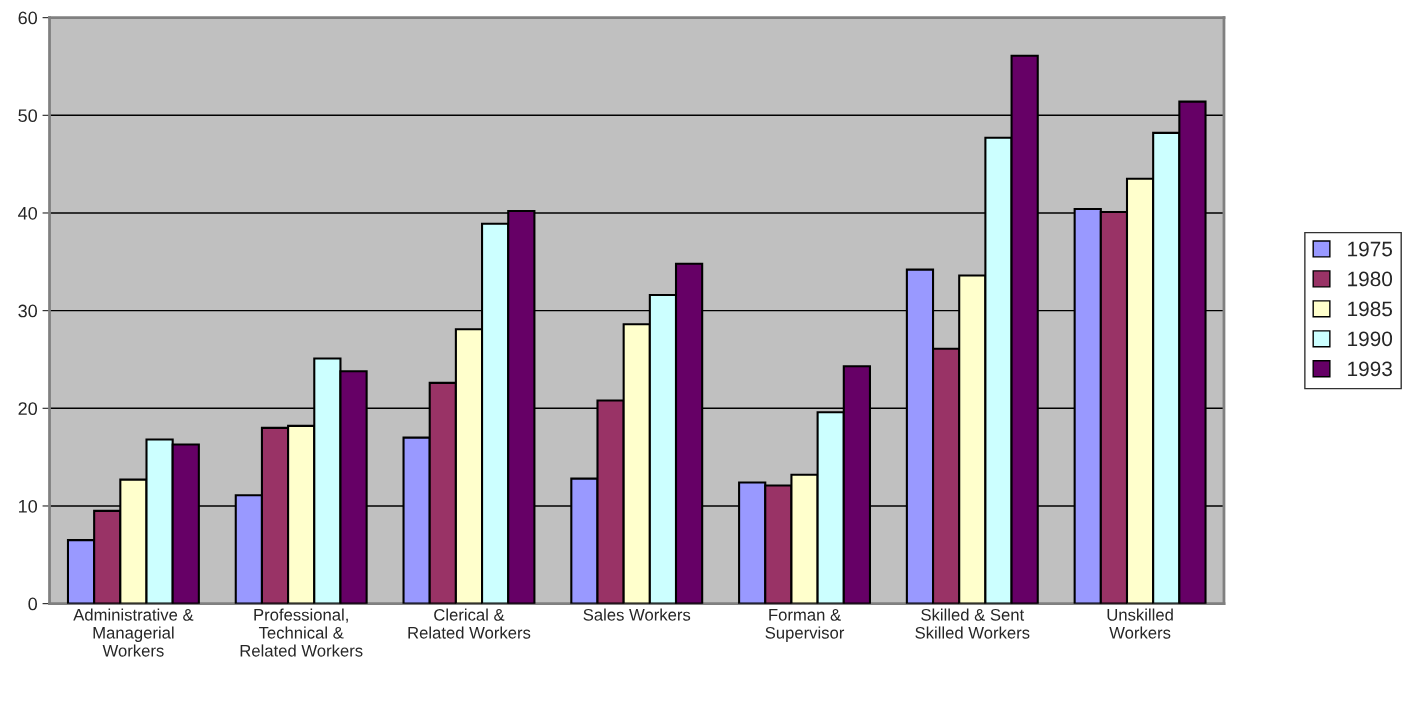 This screenshot has height=706, width=1415. I want to click on y-tick-label: 20, so click(28, 409).